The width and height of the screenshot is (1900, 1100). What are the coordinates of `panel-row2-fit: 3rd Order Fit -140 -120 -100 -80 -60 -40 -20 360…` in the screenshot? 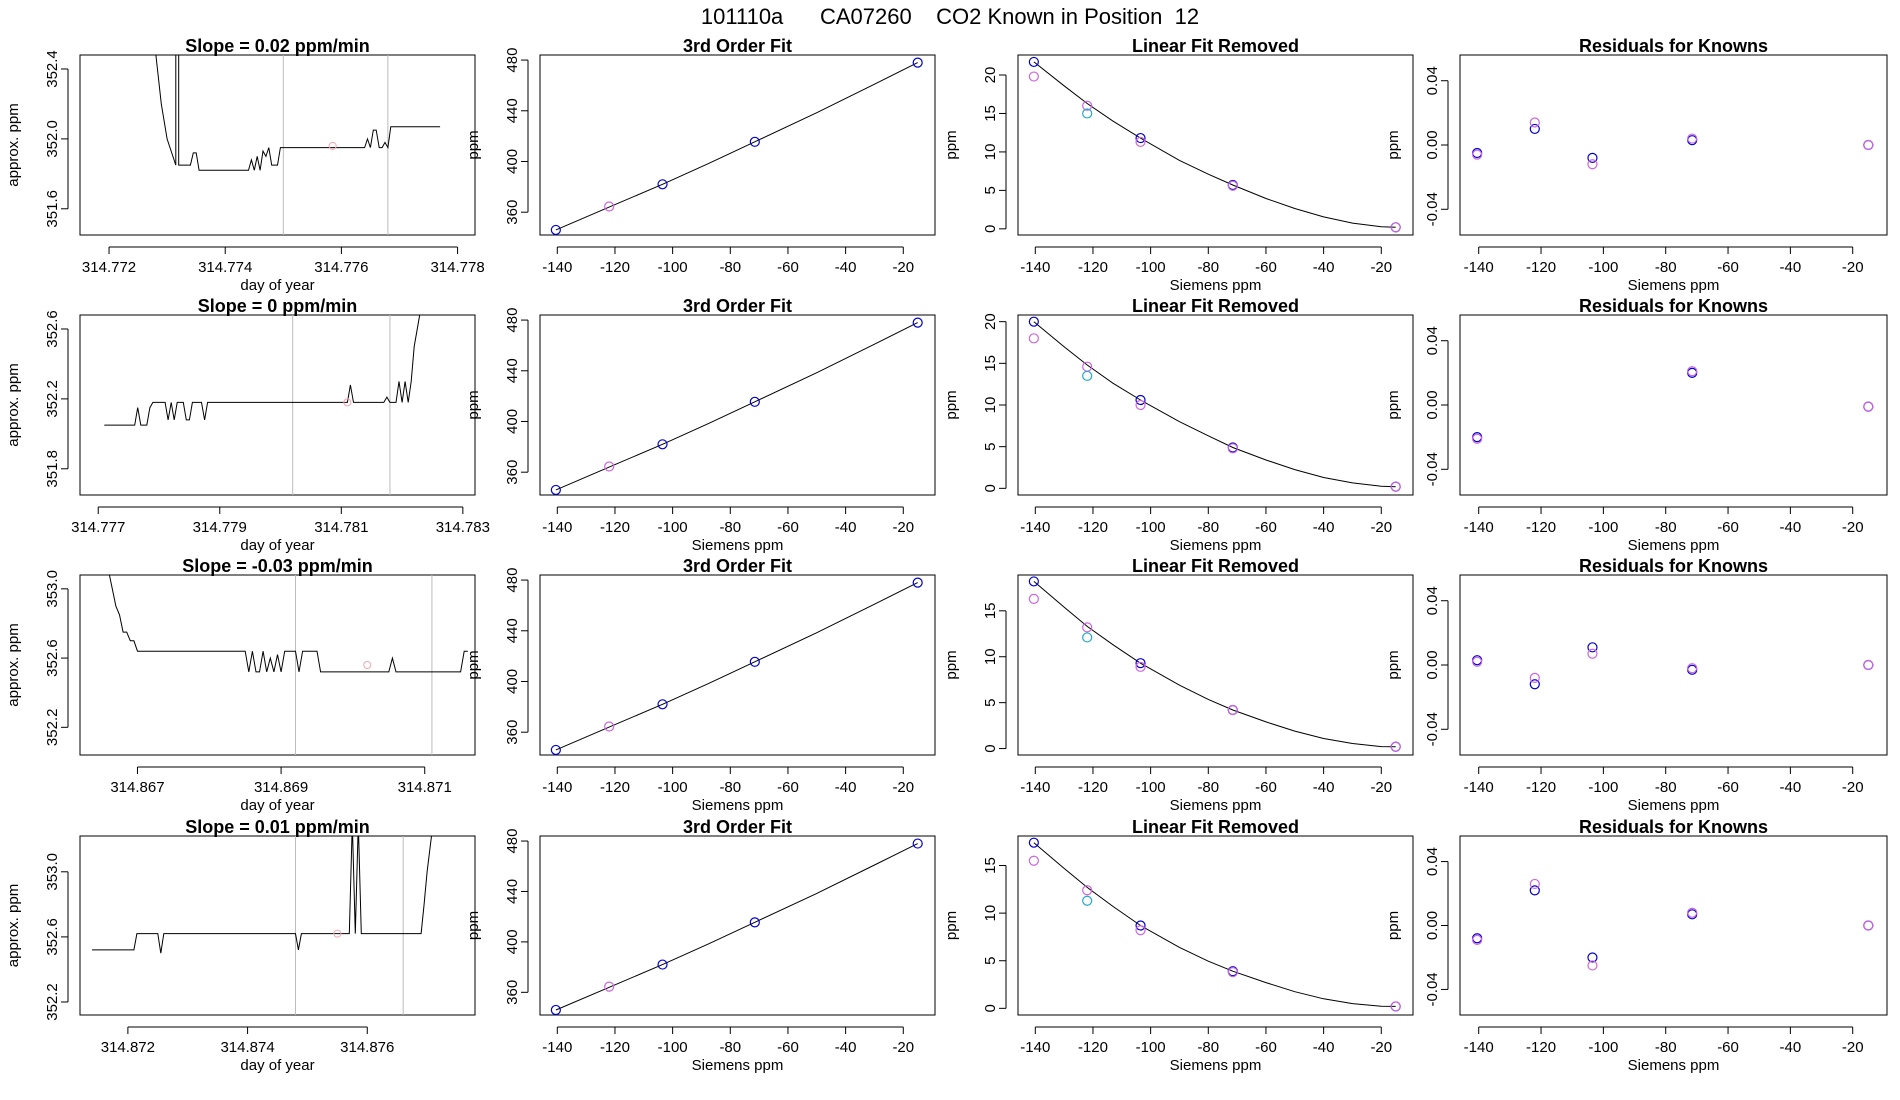 It's located at (700, 425).